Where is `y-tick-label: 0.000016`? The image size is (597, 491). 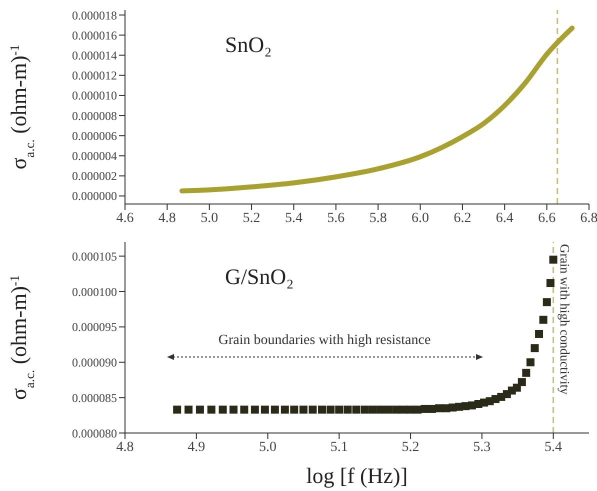
y-tick-label: 0.000016 is located at coordinates (94, 35).